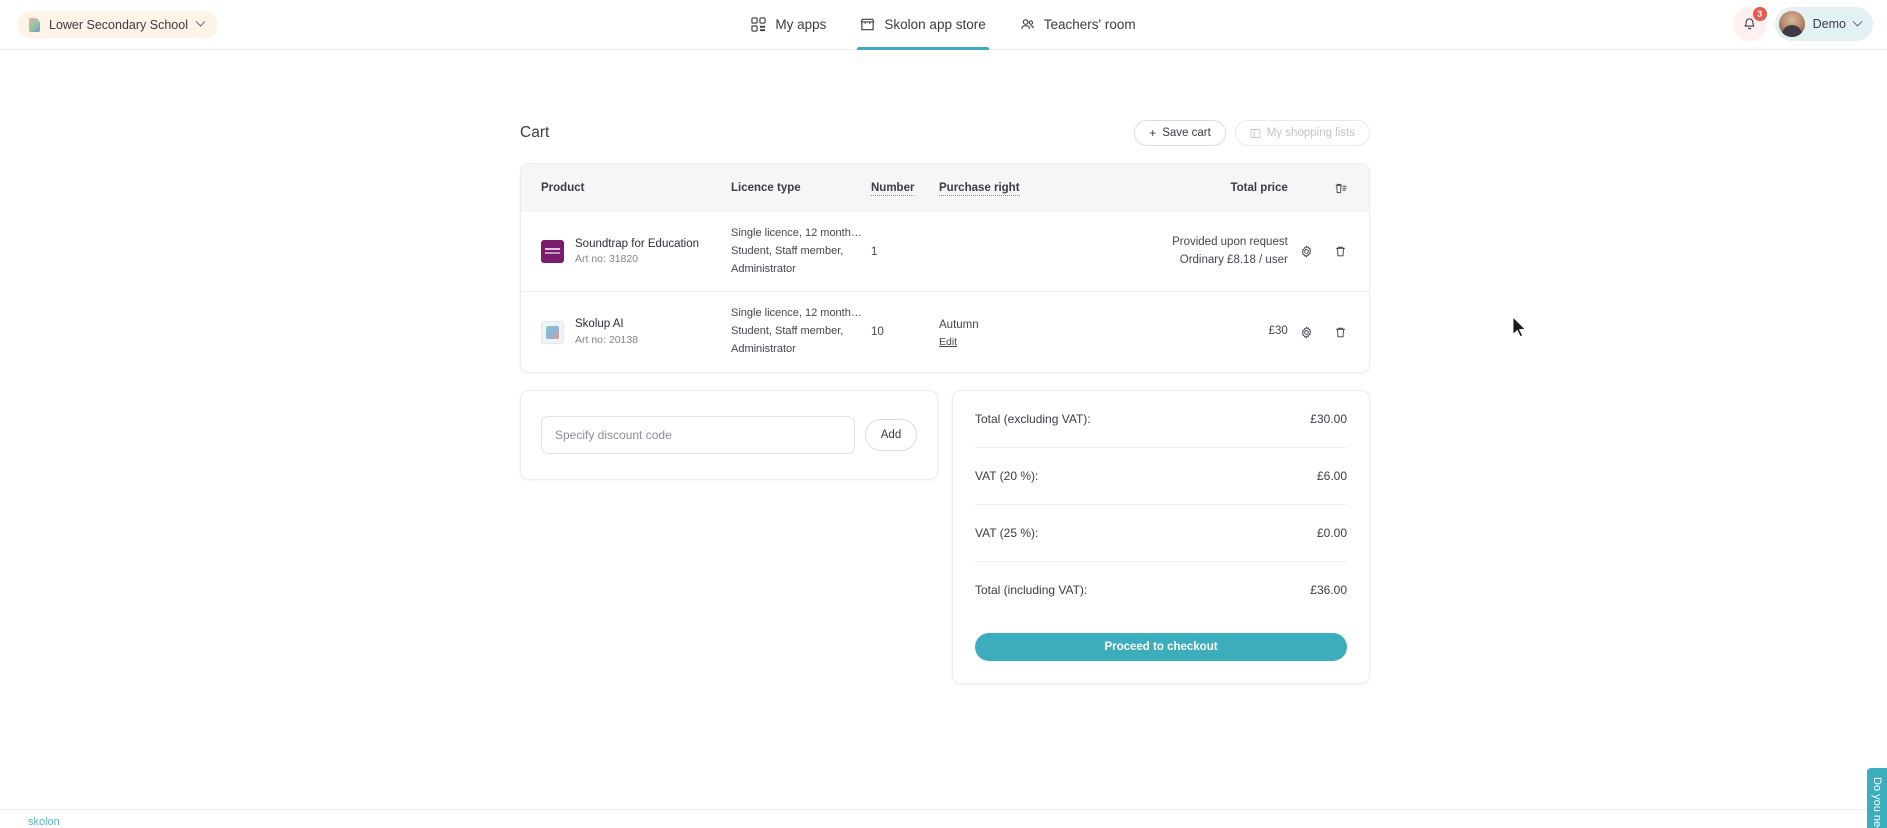 The height and width of the screenshot is (828, 1887). I want to click on nav-label-skolon-app-store: Skolon app store, so click(935, 24).